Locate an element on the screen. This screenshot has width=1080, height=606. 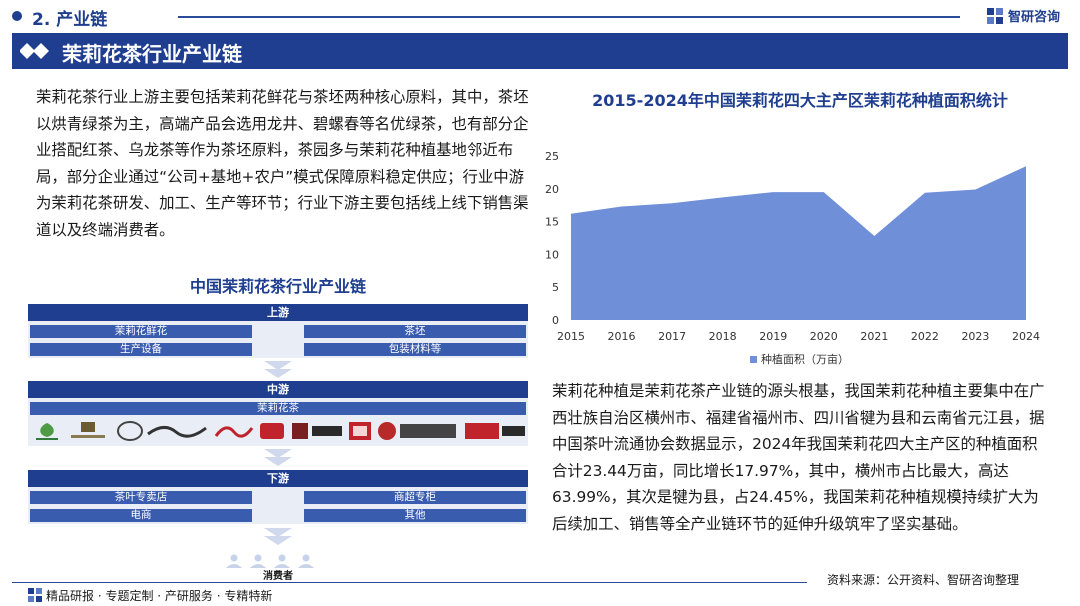
midstream-item: 茉莉花茶 is located at coordinates (278, 408).